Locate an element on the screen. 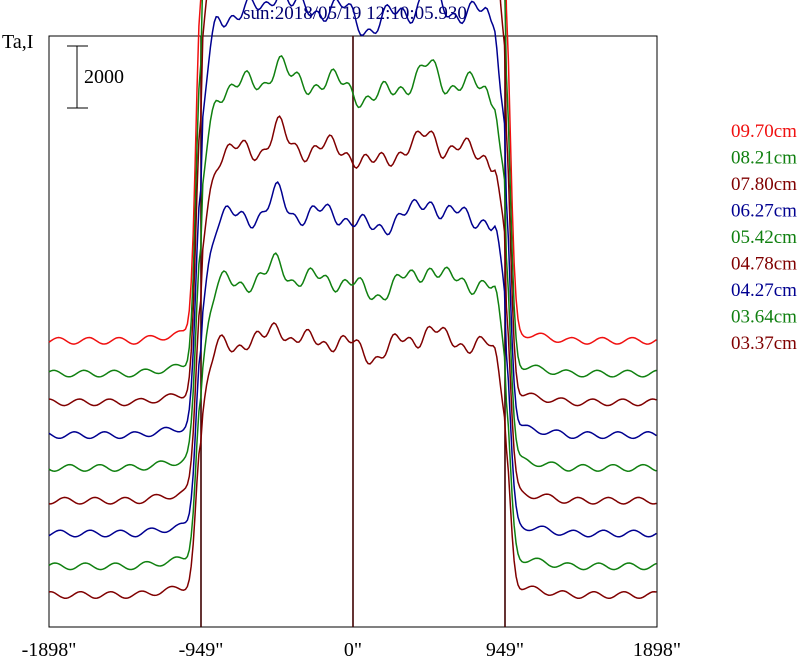 This screenshot has width=807, height=662. legend-item-04.78cm: 04.78cm is located at coordinates (764, 264).